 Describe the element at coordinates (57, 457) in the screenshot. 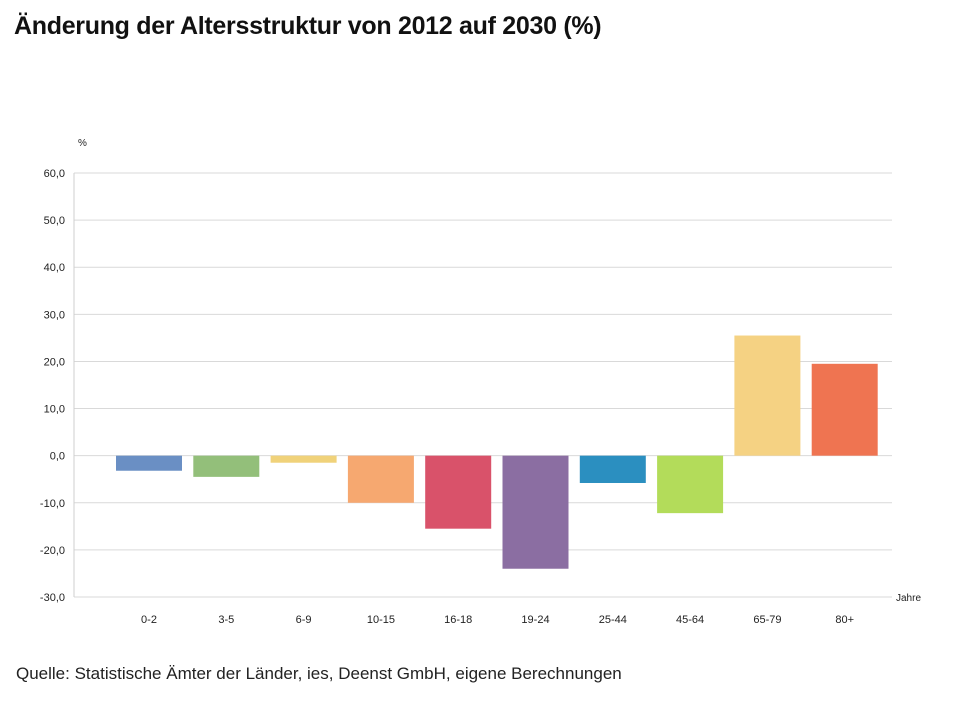

I see `y-tick-label: 0,0` at that location.